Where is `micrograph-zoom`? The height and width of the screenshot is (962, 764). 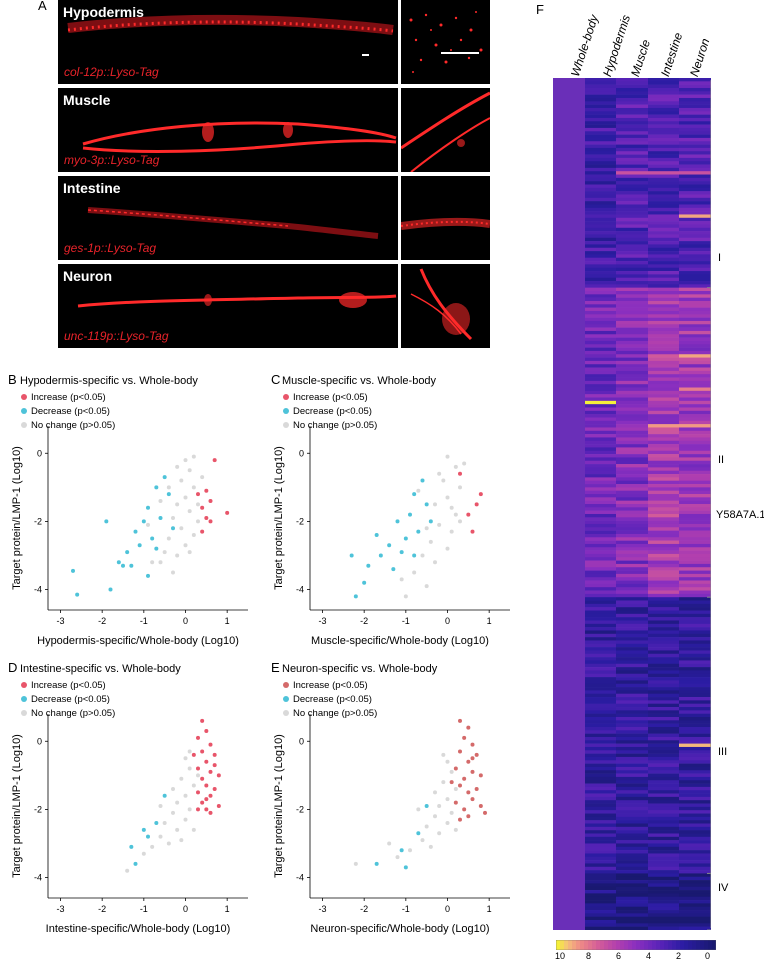
micrograph-zoom is located at coordinates (445, 42).